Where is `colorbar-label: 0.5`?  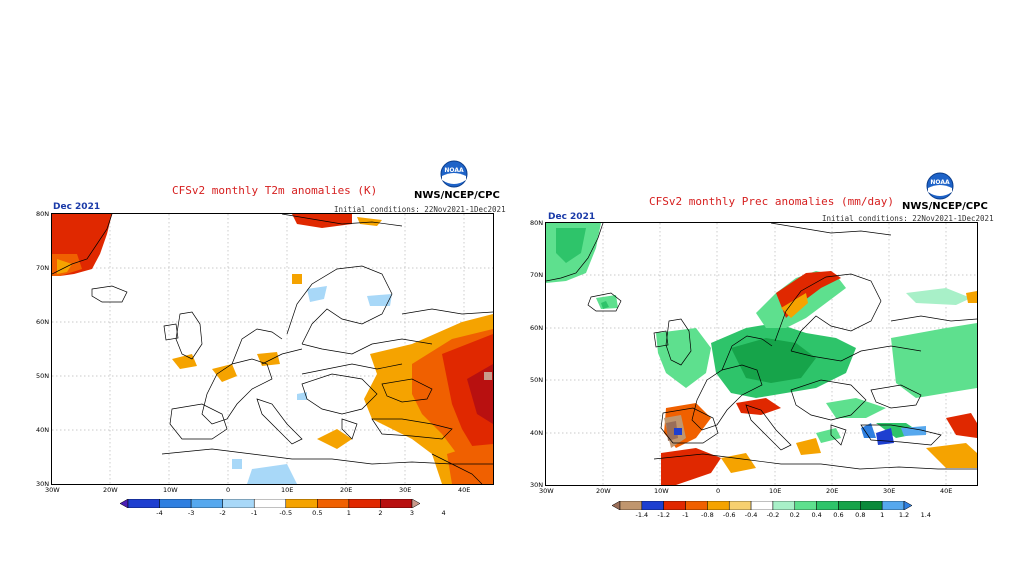
colorbar-label: 0.5 is located at coordinates (317, 513).